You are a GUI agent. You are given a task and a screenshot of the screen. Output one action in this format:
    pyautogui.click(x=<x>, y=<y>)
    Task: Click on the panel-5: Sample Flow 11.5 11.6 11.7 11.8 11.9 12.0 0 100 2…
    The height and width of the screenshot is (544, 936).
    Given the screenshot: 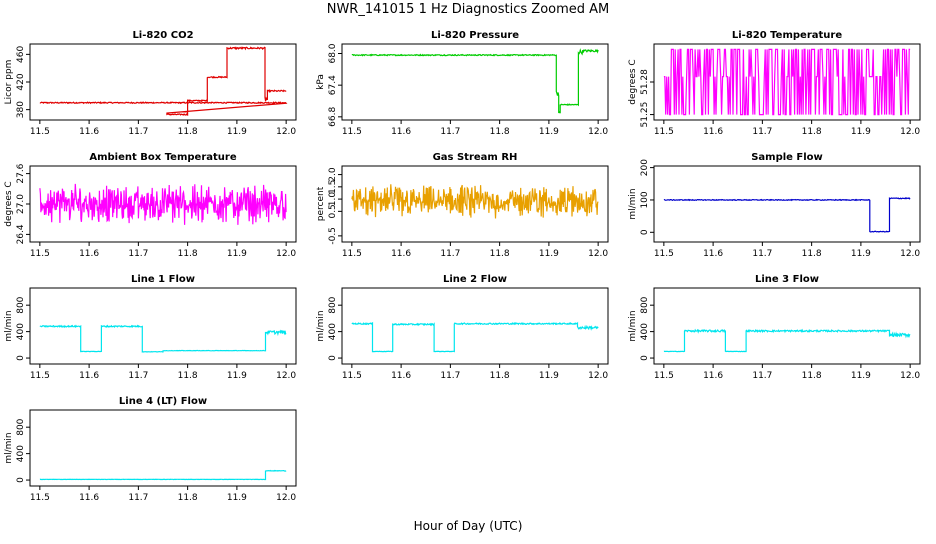 What is the action you would take?
    pyautogui.click(x=774, y=205)
    